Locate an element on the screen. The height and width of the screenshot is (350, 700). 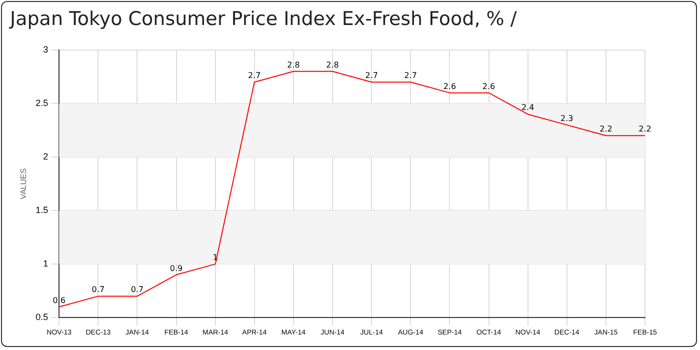
y-tick-label: 1 is located at coordinates (45, 263).